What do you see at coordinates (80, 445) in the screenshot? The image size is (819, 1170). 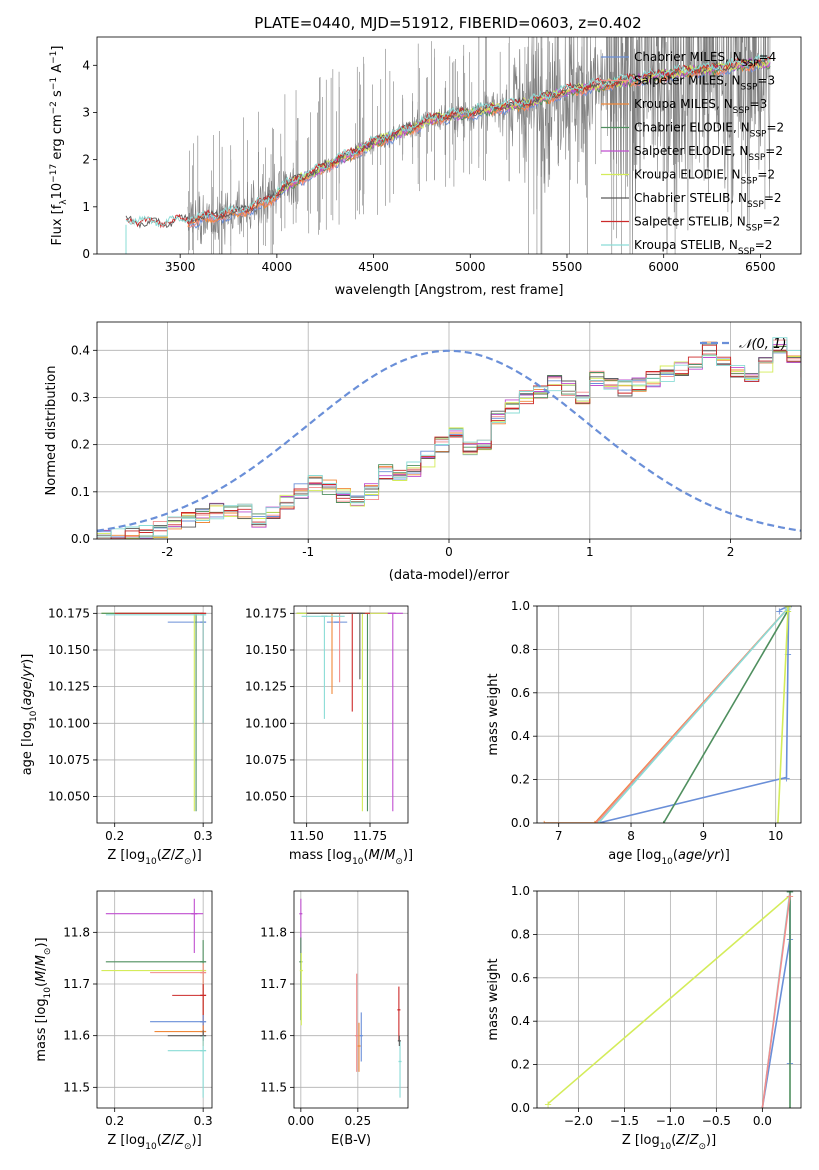 I see `y-tick-label: 0.2` at bounding box center [80, 445].